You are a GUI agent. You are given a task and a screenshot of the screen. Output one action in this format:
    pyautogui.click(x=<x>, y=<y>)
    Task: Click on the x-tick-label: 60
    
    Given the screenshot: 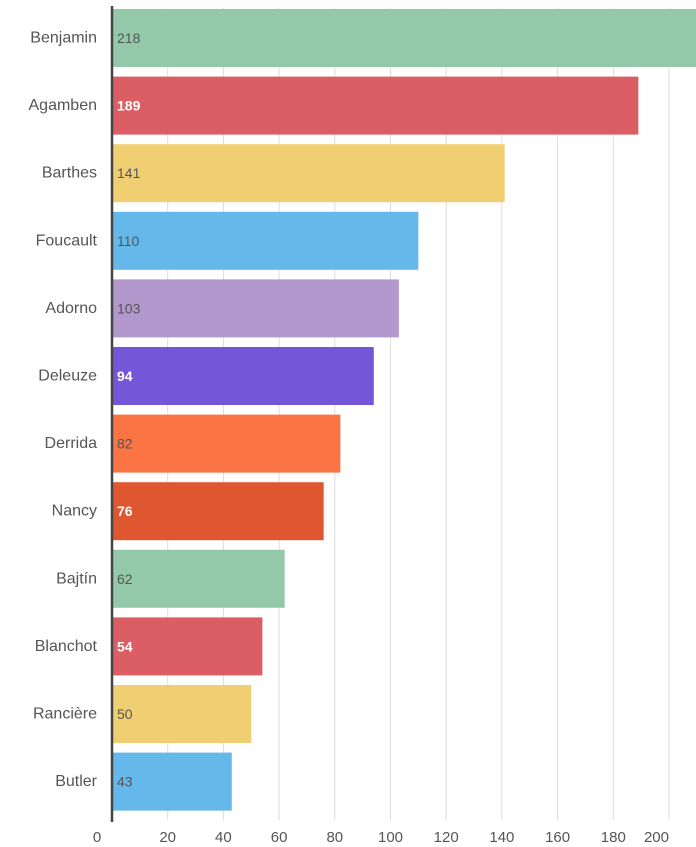 What is the action you would take?
    pyautogui.click(x=279, y=837)
    